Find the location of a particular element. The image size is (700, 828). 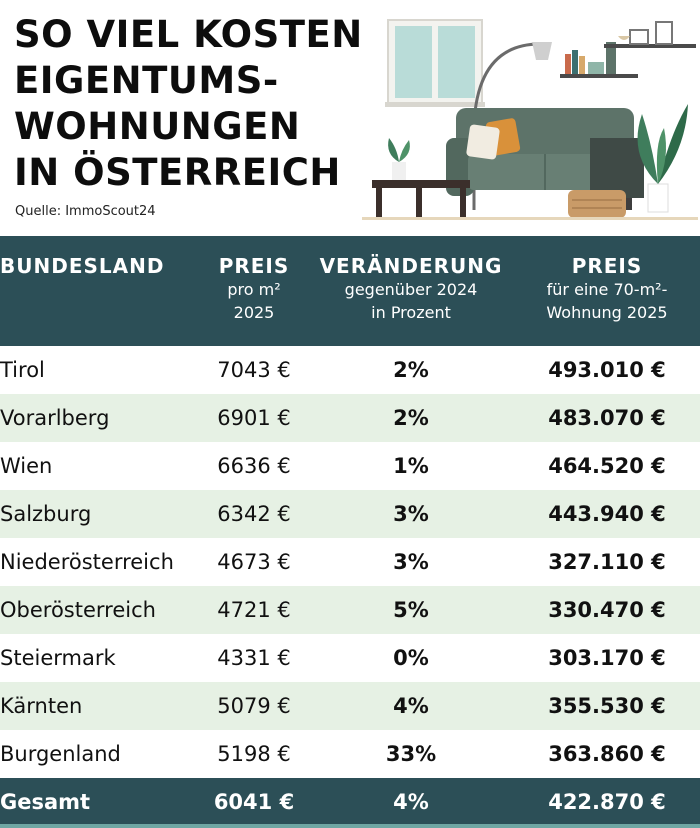

state-name: Niederösterreich is located at coordinates (87, 562).